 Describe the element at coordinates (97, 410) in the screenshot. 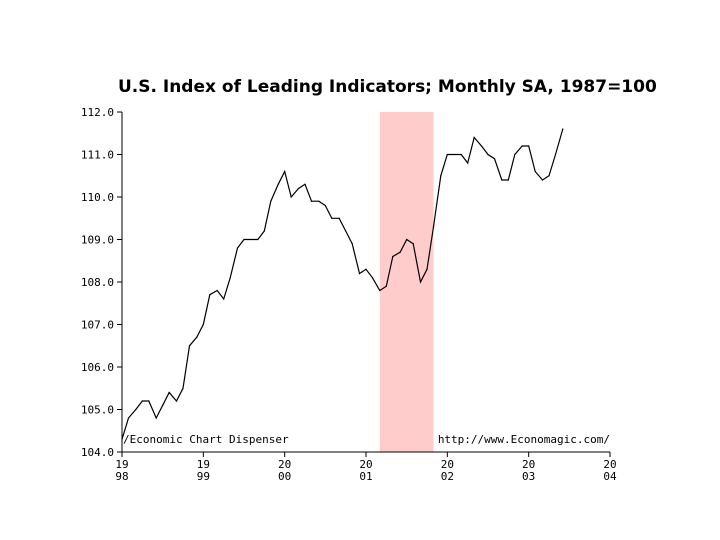

I see `y-tick-label: 105.0` at that location.